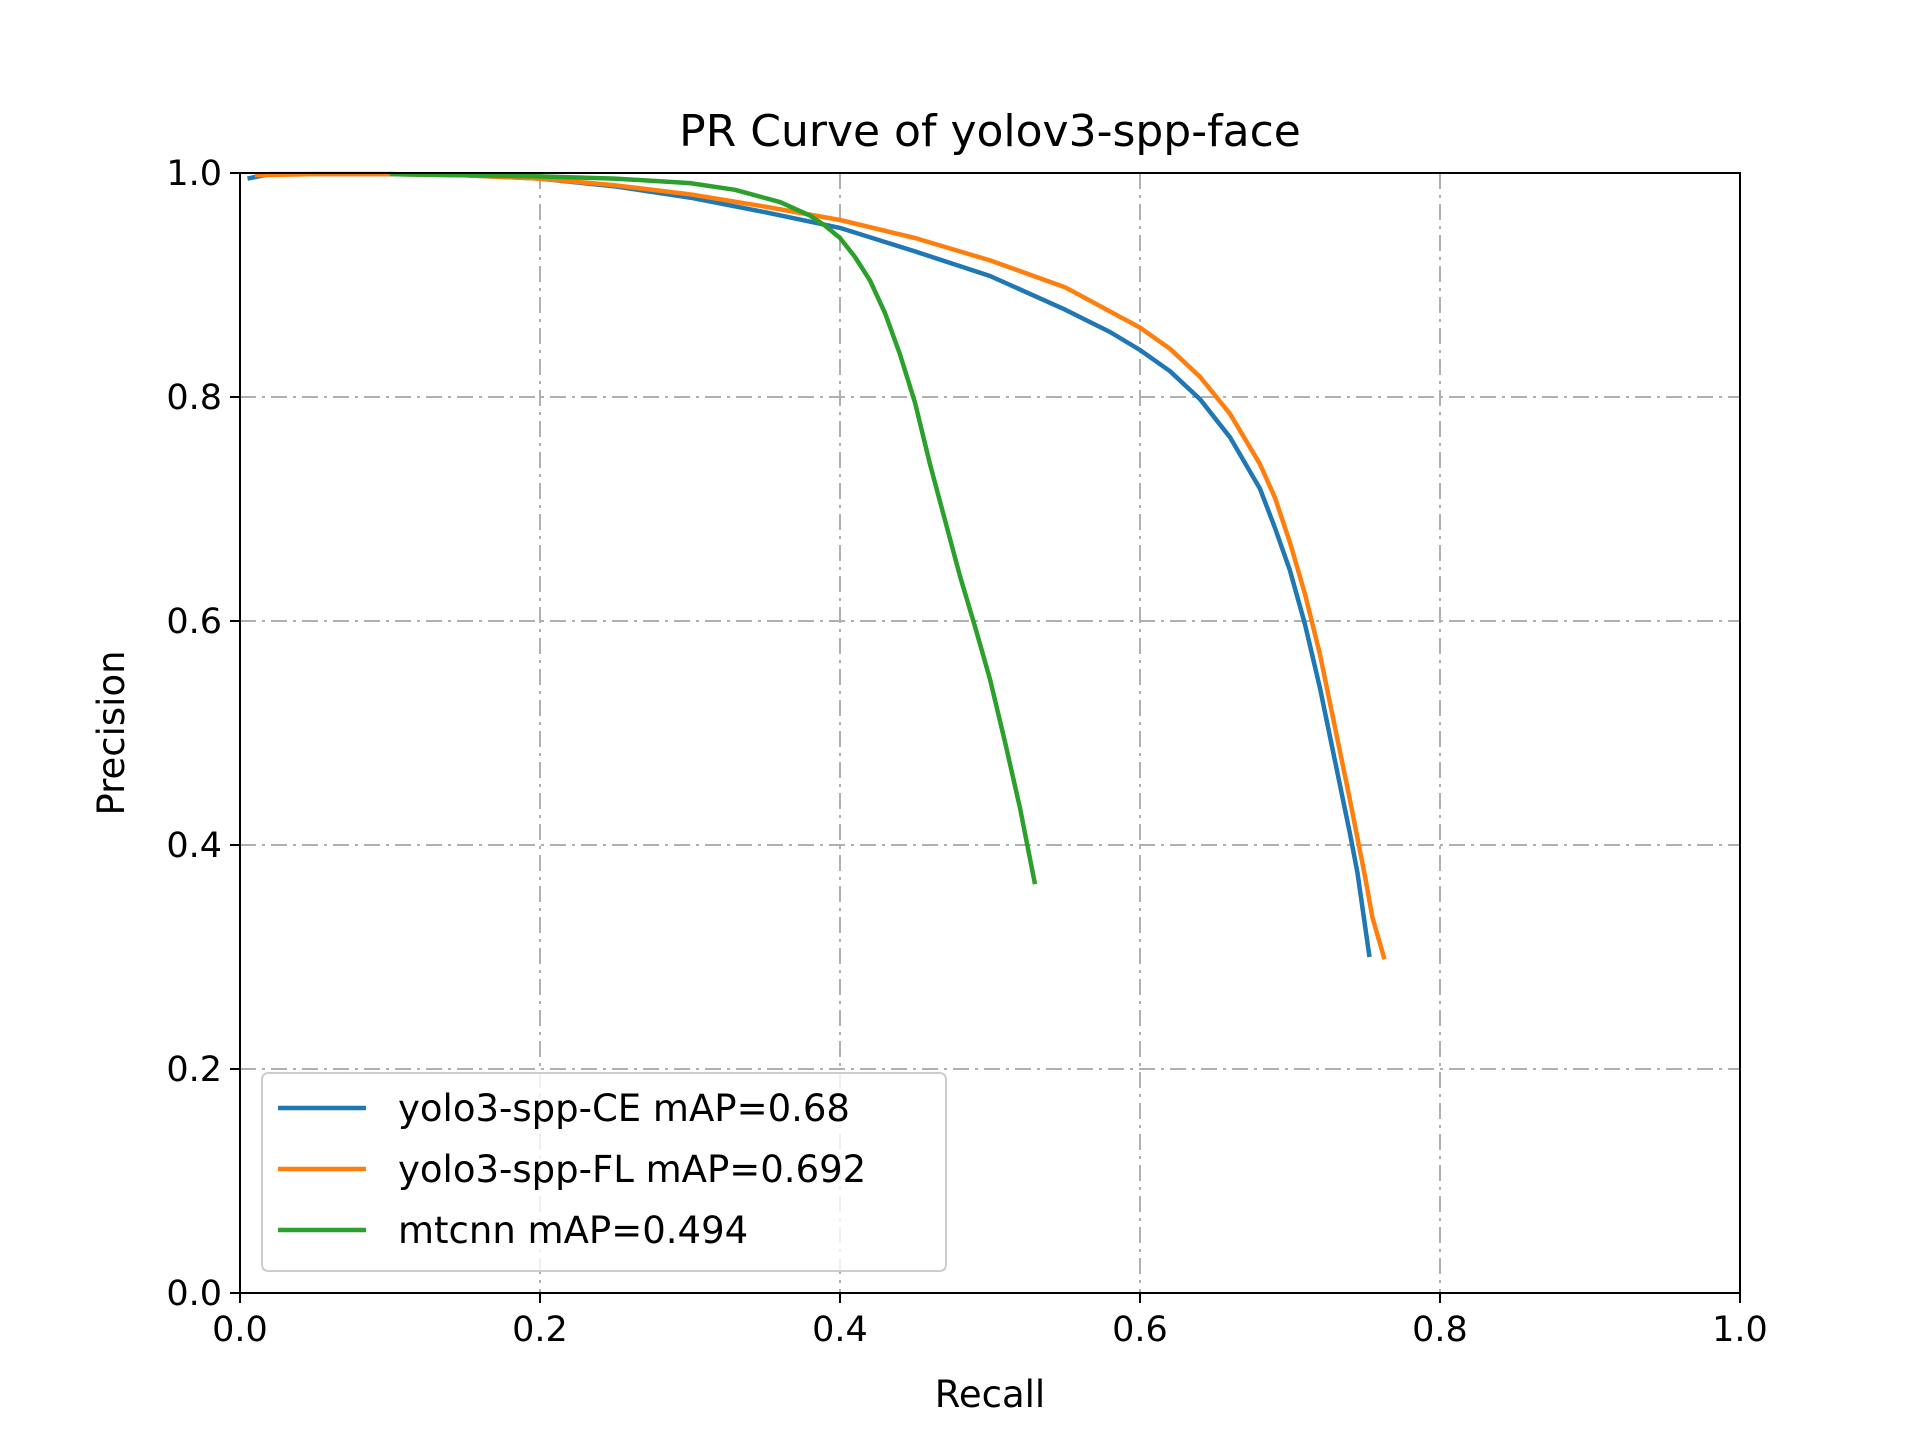 This screenshot has width=1920, height=1440. Describe the element at coordinates (240, 1330) in the screenshot. I see `x-tick-label: 0.0` at that location.